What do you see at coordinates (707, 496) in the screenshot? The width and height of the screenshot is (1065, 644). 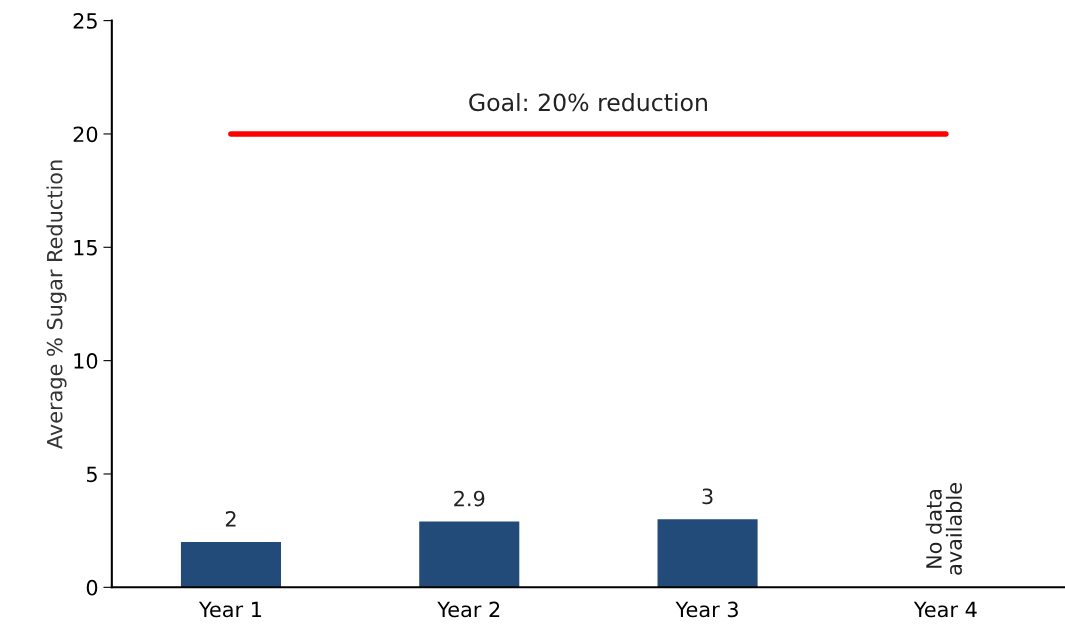 I see `data-label: 3` at bounding box center [707, 496].